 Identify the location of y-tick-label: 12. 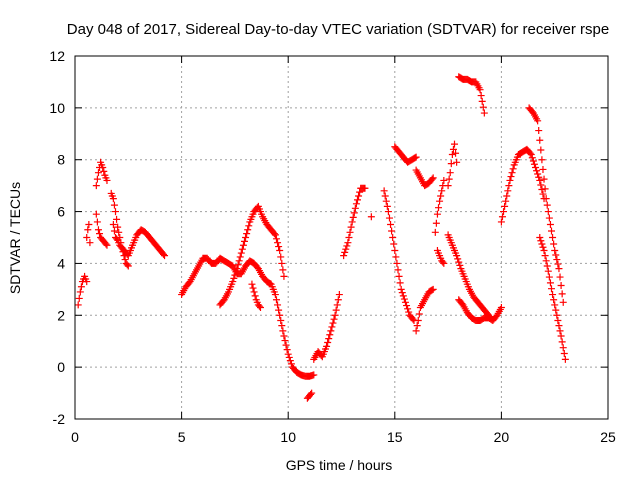
(57, 56).